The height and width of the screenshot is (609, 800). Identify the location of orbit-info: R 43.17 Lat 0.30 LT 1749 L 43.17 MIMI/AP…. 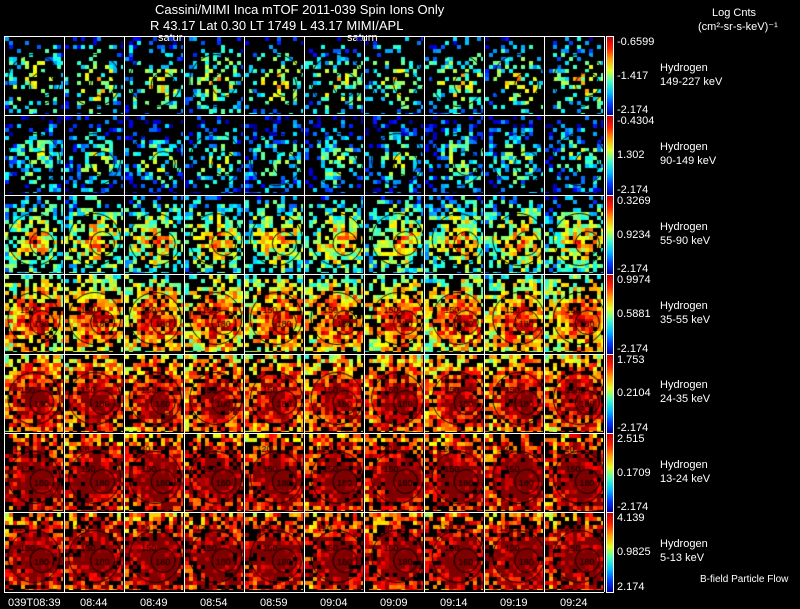
(277, 25).